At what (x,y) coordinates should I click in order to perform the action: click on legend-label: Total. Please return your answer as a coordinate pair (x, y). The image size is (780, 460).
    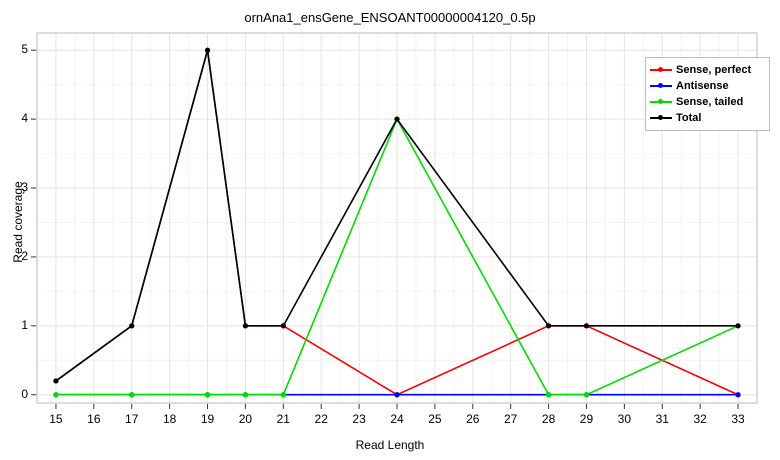
    Looking at the image, I should click on (689, 118).